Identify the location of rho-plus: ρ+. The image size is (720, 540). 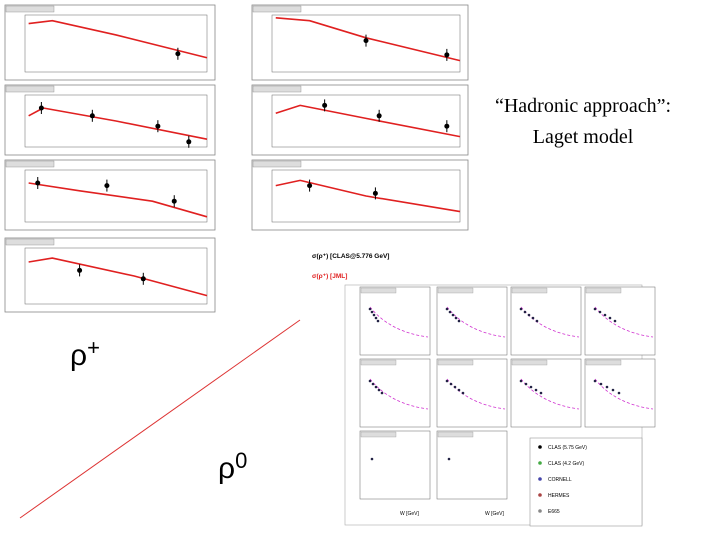
(85, 353).